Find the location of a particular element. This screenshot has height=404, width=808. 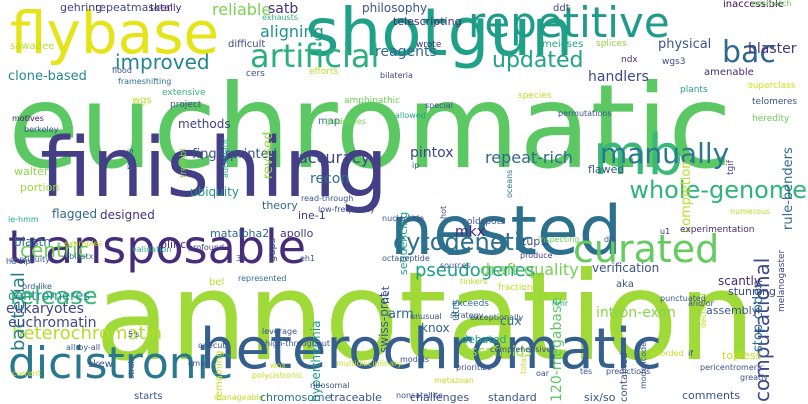

word-challenges: challenges is located at coordinates (440, 397).